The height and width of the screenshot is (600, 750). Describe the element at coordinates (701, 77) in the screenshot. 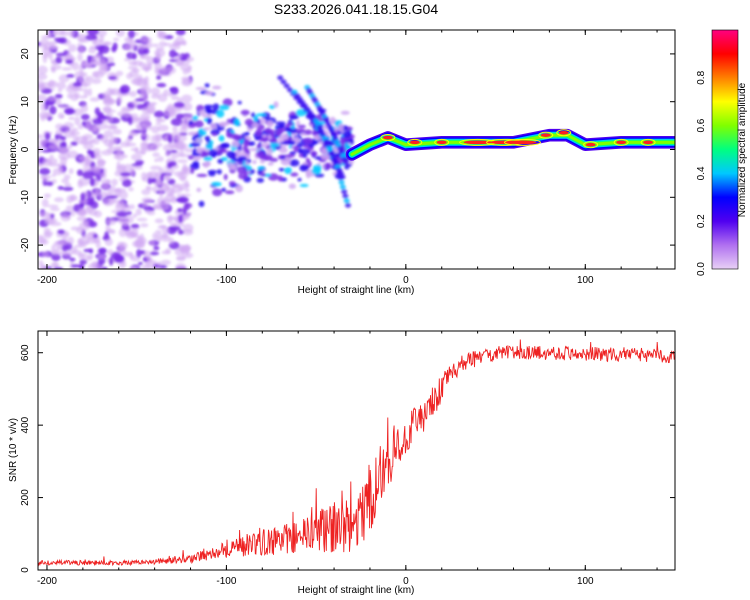

I see `colorbar-tick-label: 0.8` at that location.